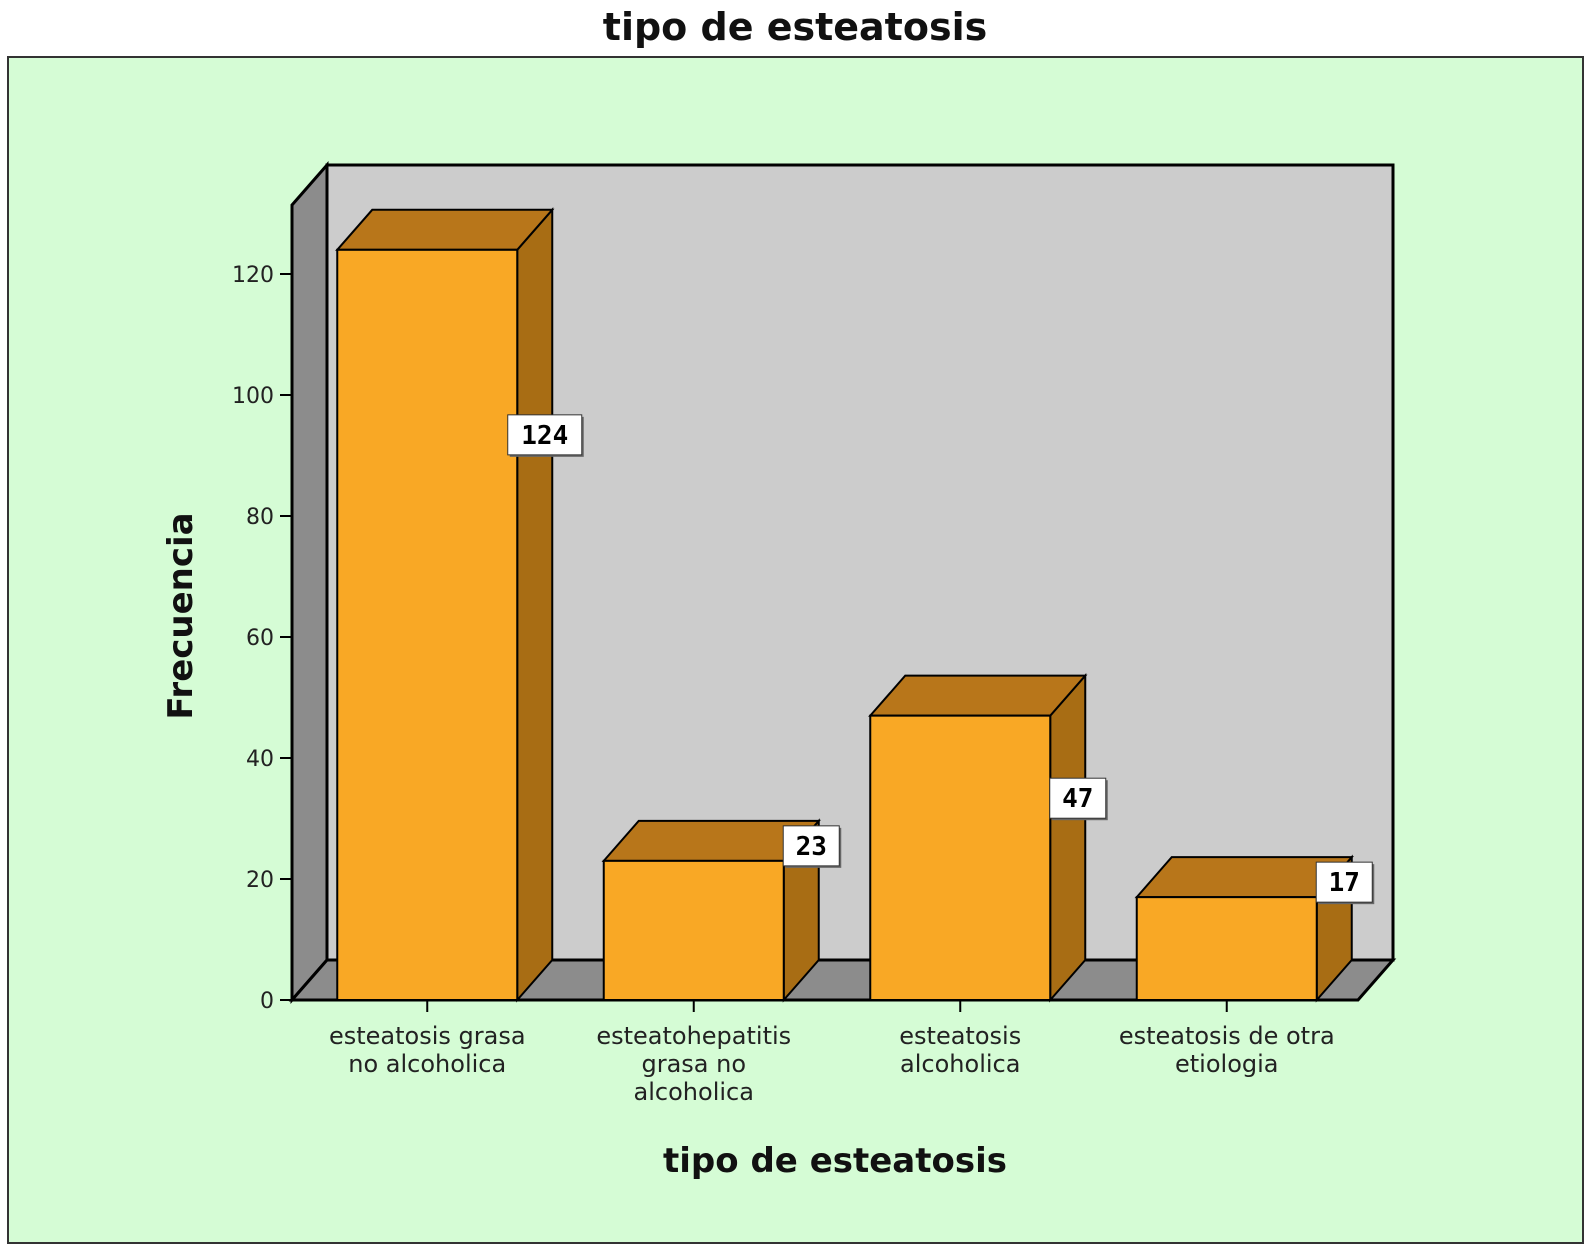 This screenshot has width=1591, height=1250. I want to click on y-tick-label: 20, so click(260, 880).